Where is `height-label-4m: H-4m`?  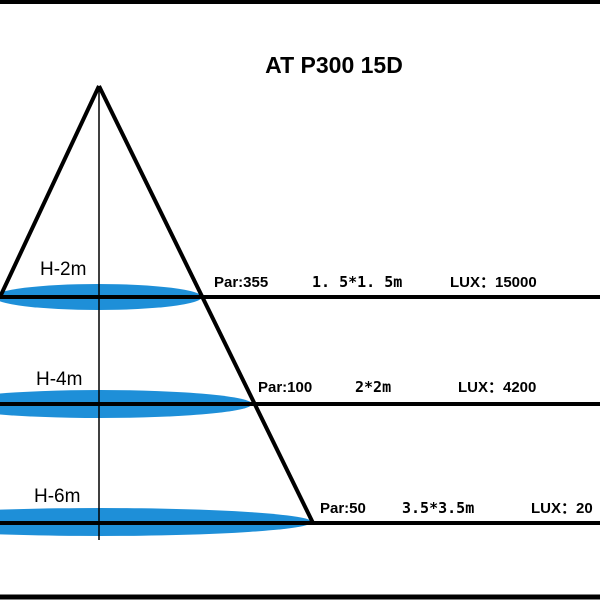
height-label-4m: H-4m is located at coordinates (59, 379).